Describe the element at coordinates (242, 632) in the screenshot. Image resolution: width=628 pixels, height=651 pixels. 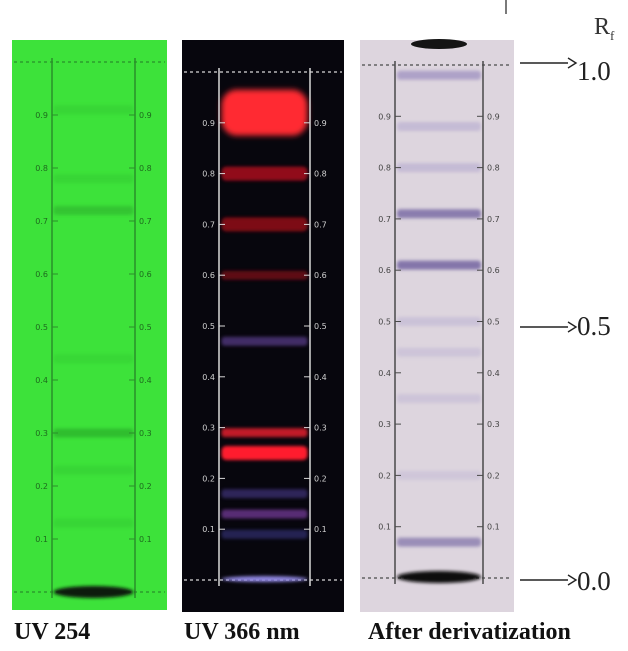
I see `plate-label-uv366: UV 366 nm` at that location.